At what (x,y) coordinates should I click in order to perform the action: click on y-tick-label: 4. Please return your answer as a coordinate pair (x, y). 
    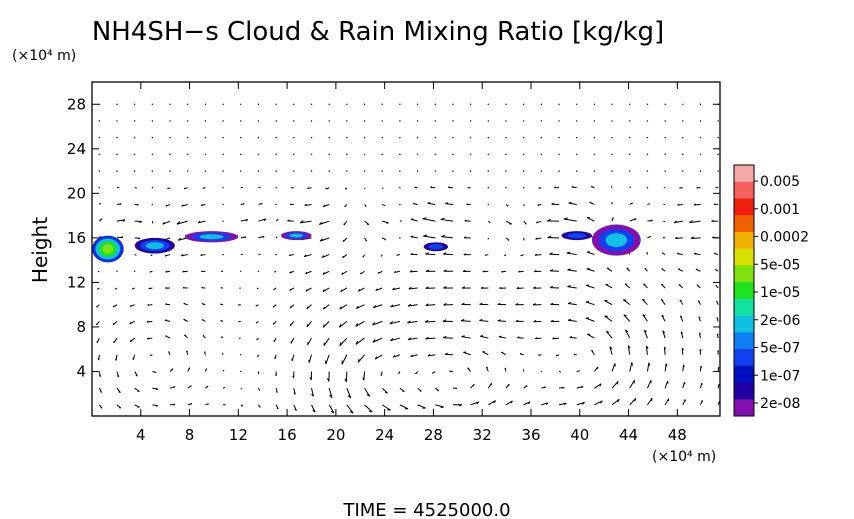
    Looking at the image, I should click on (81, 371).